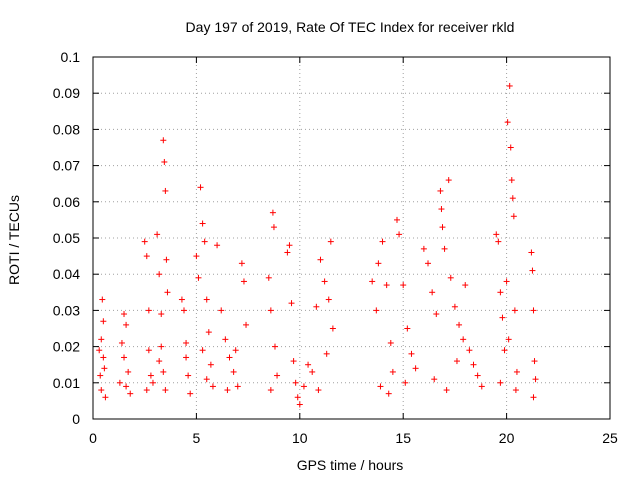 The width and height of the screenshot is (640, 480). I want to click on x-tick-label: 20, so click(507, 438).